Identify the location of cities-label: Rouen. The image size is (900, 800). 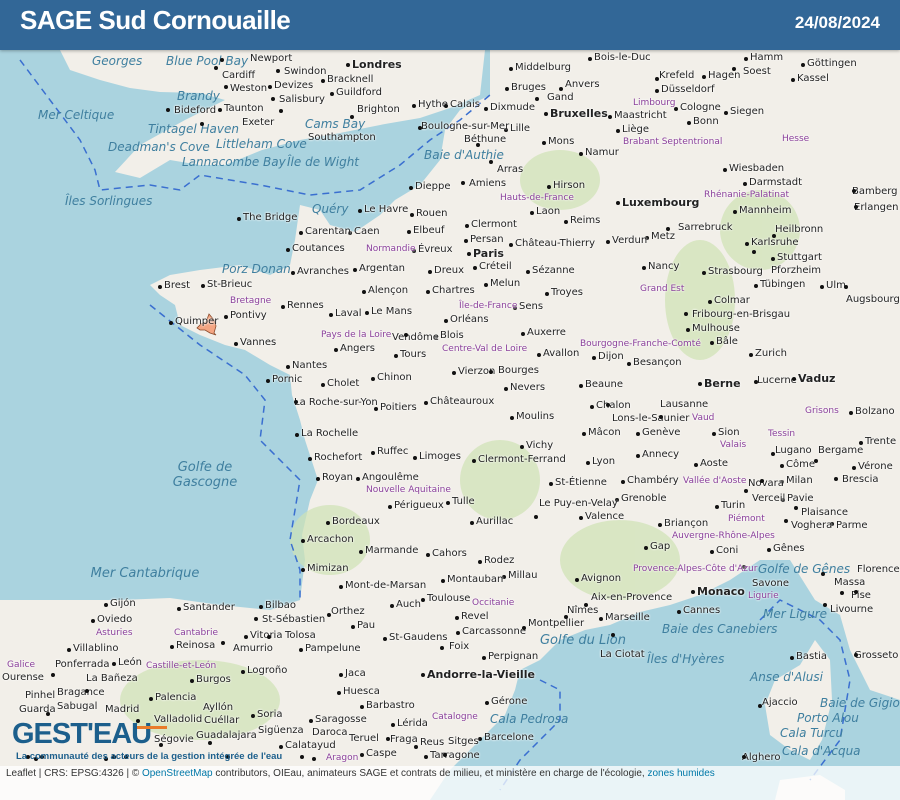
(432, 213).